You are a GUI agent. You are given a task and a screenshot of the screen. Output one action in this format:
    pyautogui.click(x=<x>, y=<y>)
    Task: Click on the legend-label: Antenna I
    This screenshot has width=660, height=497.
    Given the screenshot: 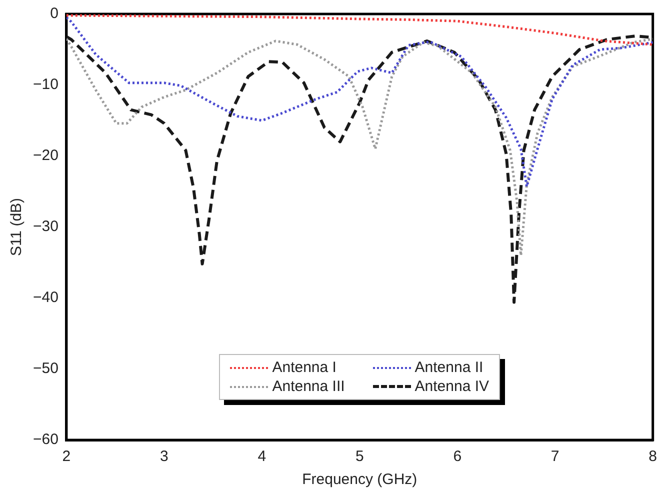 What is the action you would take?
    pyautogui.click(x=304, y=367)
    